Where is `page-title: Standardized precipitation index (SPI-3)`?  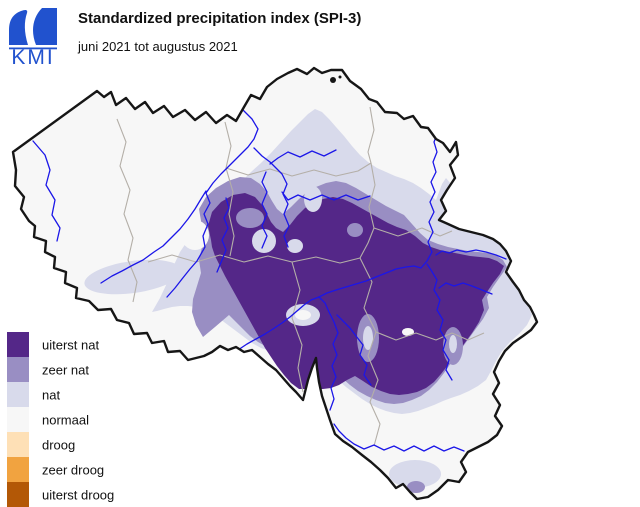
page-title: Standardized precipitation index (SPI-3) is located at coordinates (220, 18).